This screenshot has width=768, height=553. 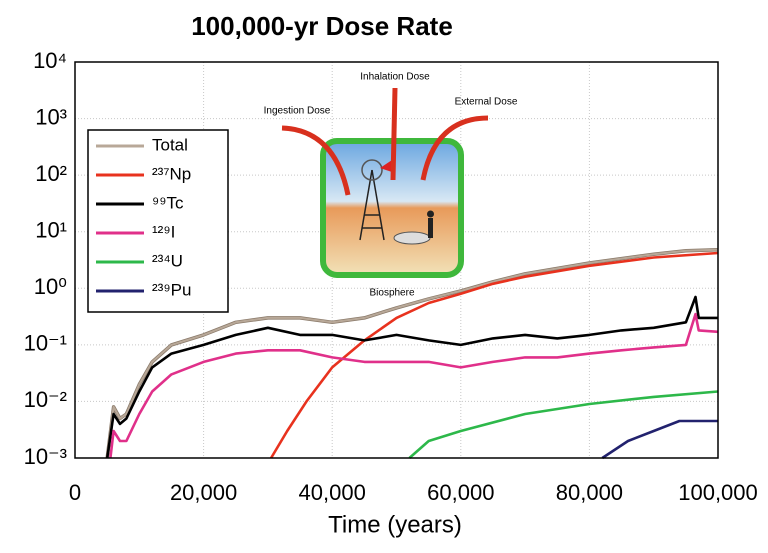 What do you see at coordinates (332, 492) in the screenshot?
I see `x-tick-label: 40,000` at bounding box center [332, 492].